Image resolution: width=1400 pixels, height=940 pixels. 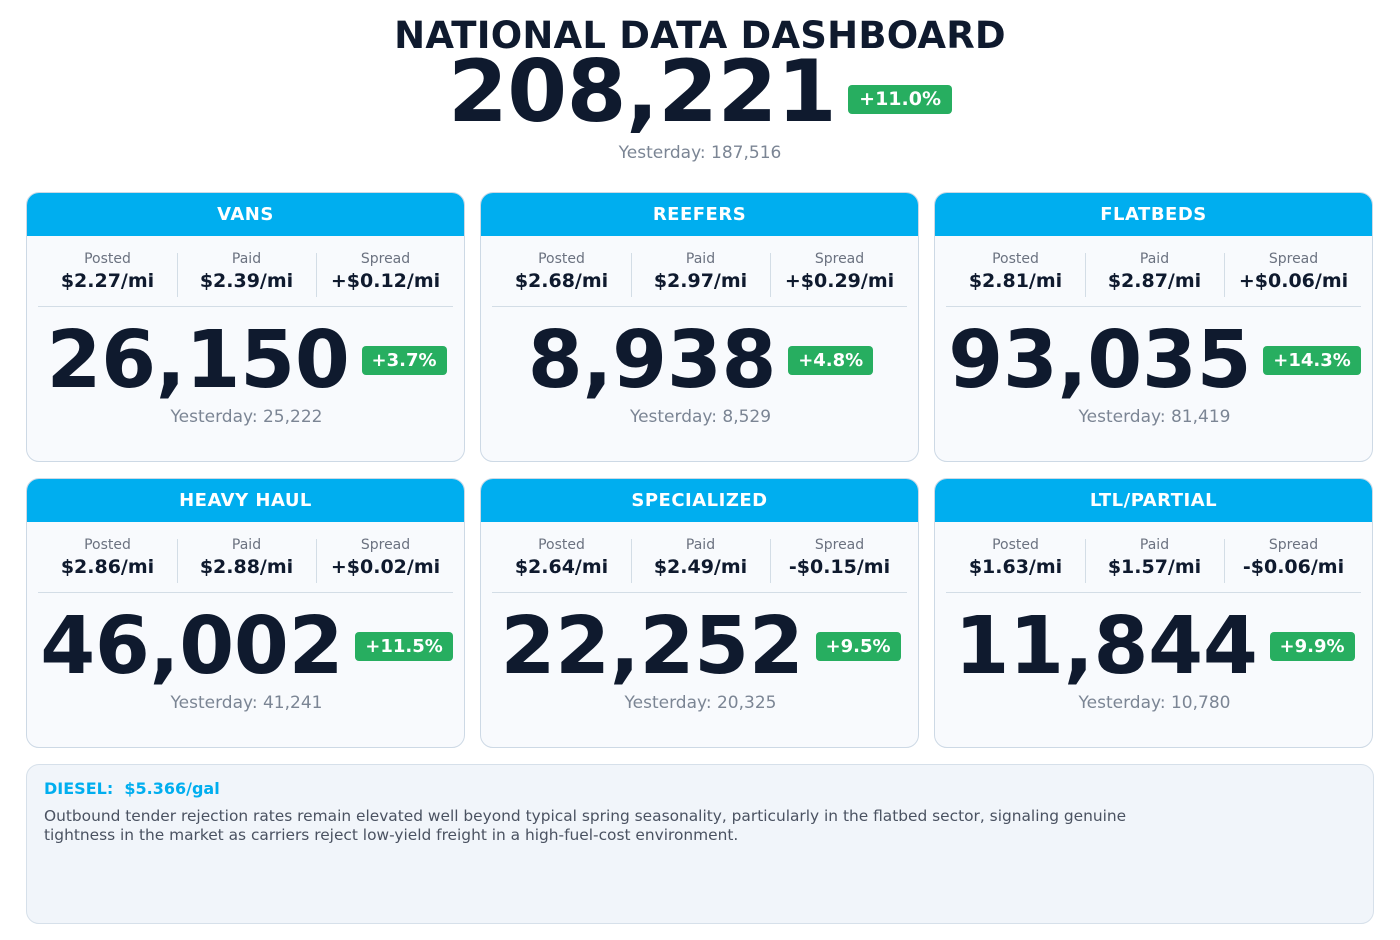 What do you see at coordinates (700, 153) in the screenshot?
I see `total-yesterday: Yesterday: 187,516` at bounding box center [700, 153].